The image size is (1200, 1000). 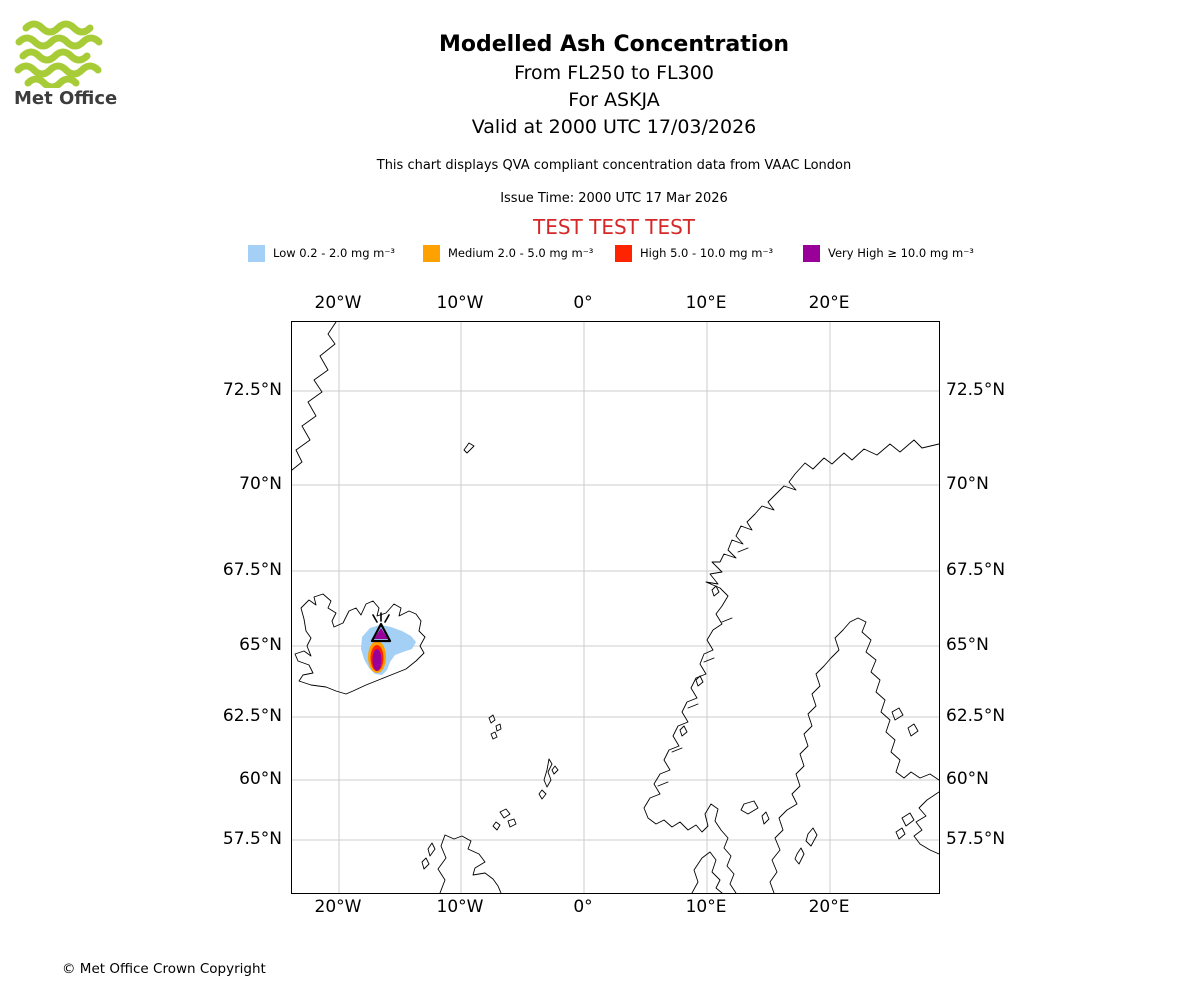 I want to click on coastline-baltic-east, so click(x=926, y=823).